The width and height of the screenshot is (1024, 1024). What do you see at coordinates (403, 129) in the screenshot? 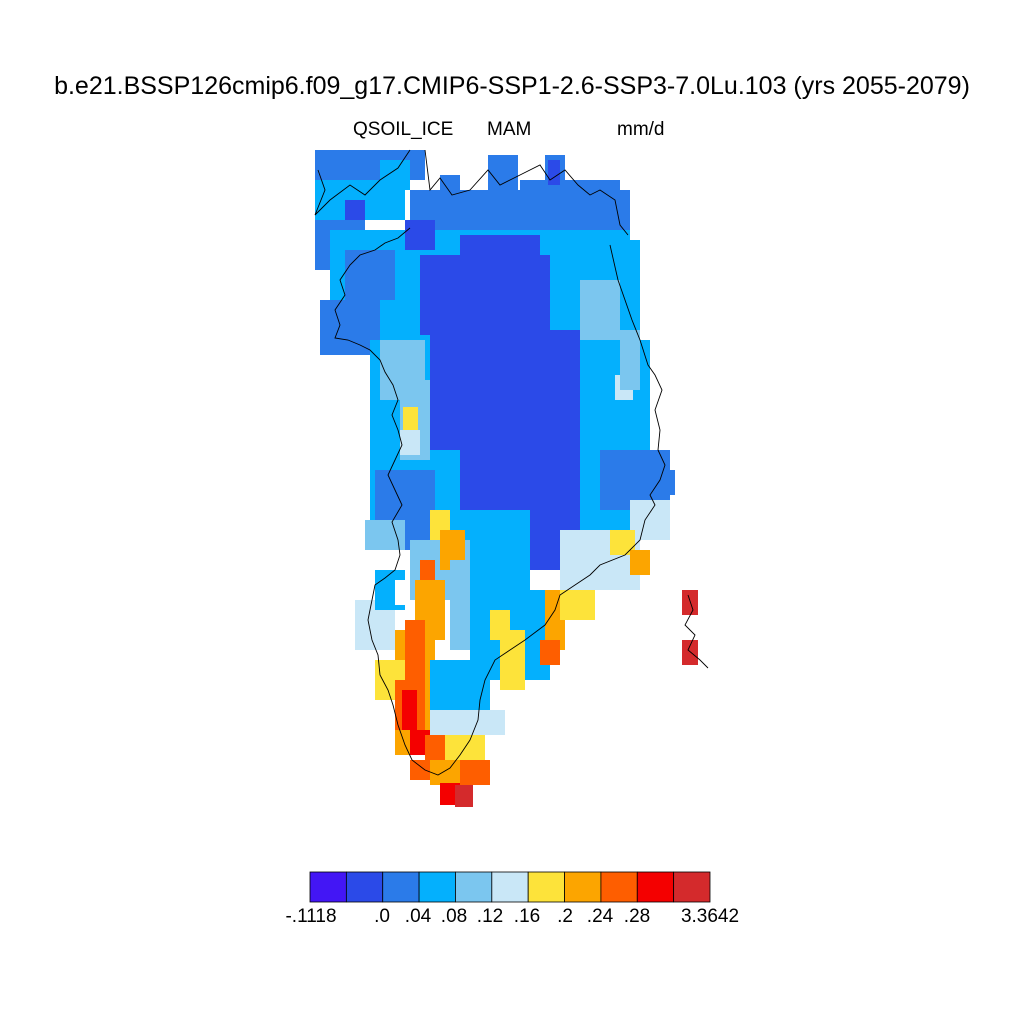
I see `variable-label: QSOIL_ICE` at bounding box center [403, 129].